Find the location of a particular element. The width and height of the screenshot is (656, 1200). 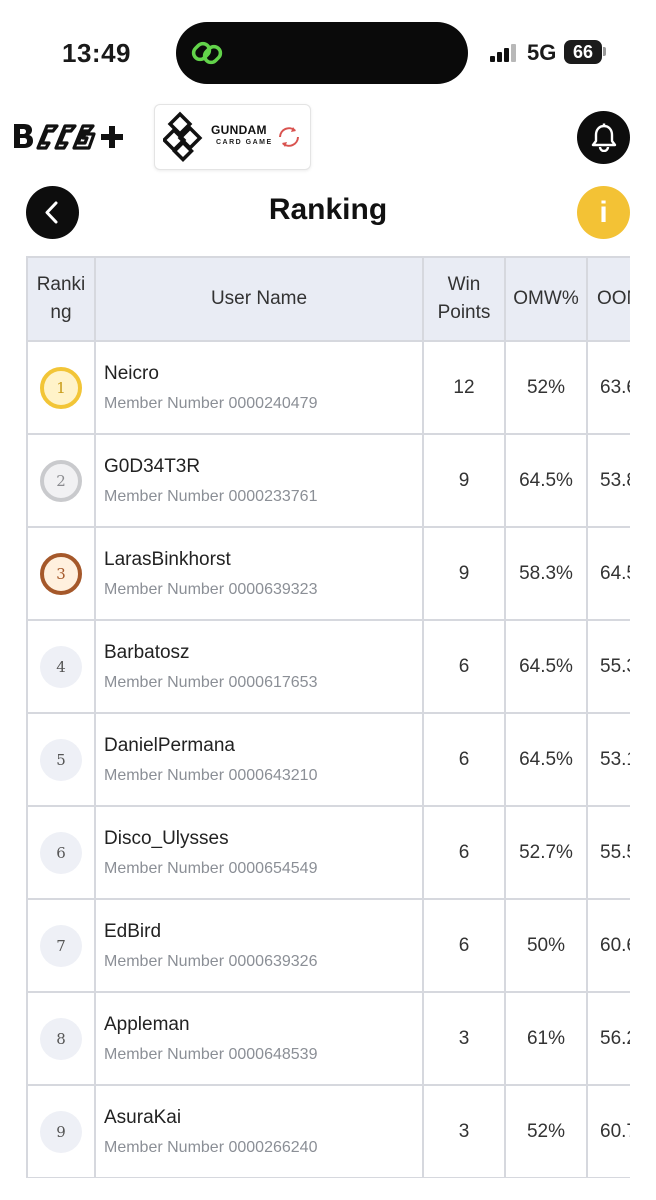

gundam-title: GUNDAM is located at coordinates (239, 130).